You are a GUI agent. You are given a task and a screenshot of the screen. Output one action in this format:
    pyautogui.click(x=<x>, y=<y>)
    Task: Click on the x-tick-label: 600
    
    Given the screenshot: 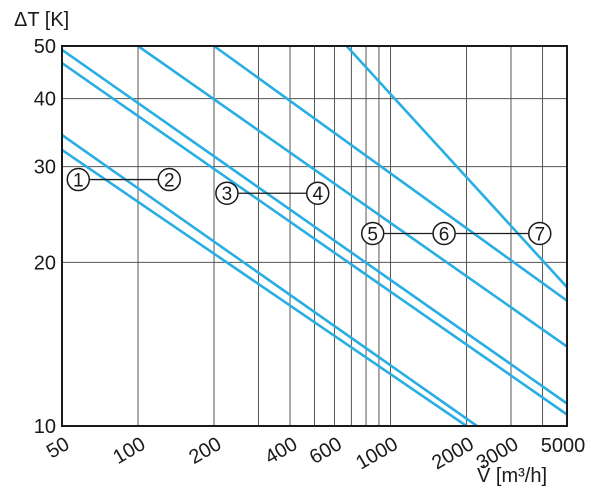 What is the action you would take?
    pyautogui.click(x=326, y=451)
    